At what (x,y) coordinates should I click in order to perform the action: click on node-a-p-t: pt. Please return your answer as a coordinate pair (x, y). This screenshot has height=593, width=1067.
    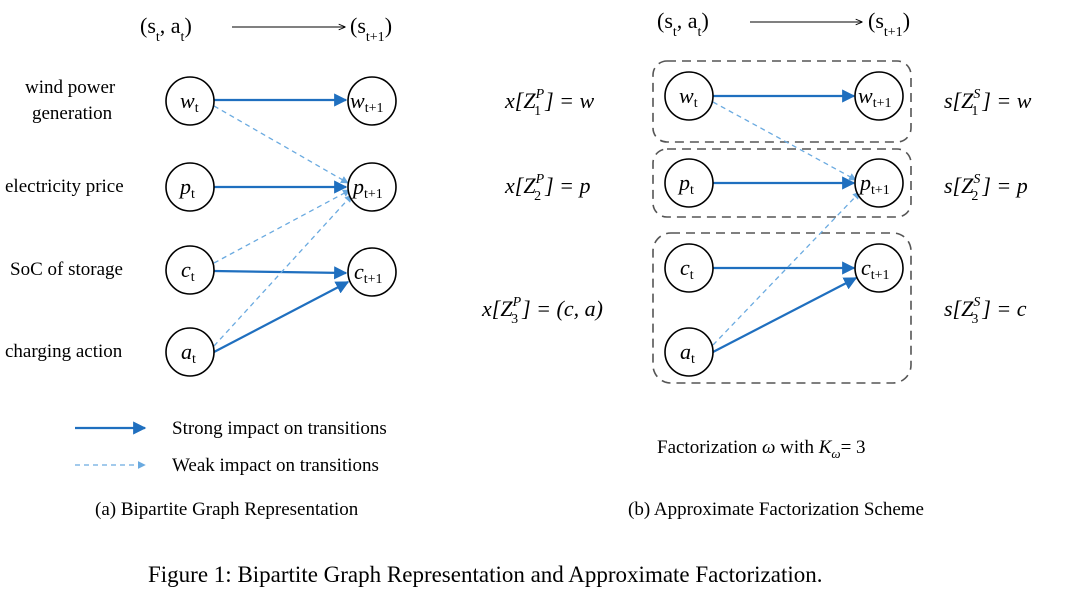
    Looking at the image, I should click on (190, 187).